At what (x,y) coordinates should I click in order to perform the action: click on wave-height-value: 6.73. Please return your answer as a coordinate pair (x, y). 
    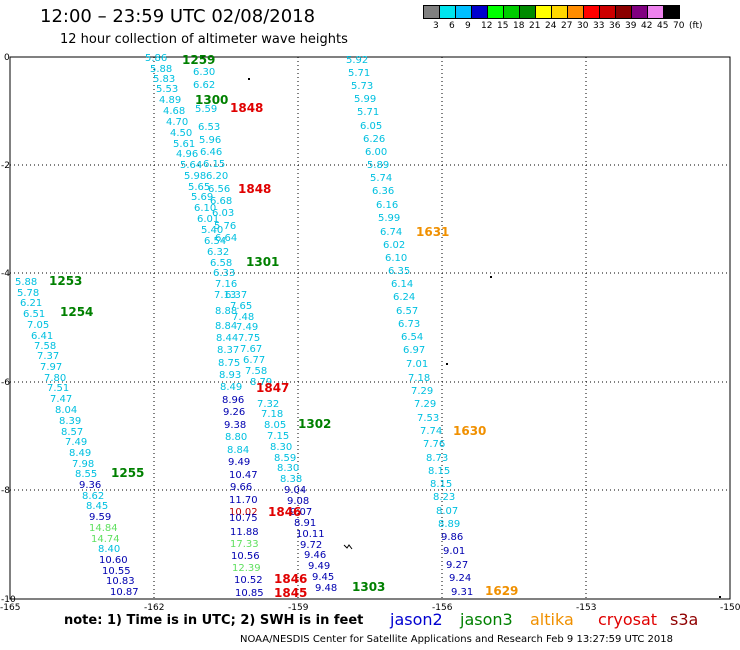
    Looking at the image, I should click on (409, 324).